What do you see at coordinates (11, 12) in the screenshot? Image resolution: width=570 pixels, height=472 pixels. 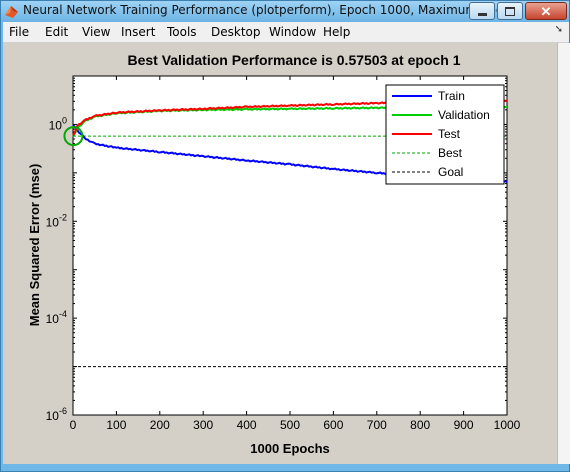 I see `matlab-icon` at bounding box center [11, 12].